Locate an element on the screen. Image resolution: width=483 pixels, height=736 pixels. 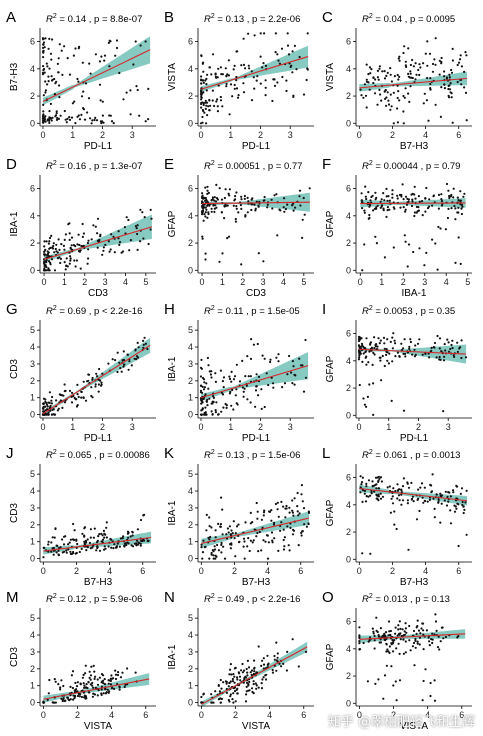
x-tick-label: 0 is located at coordinates (42, 427).